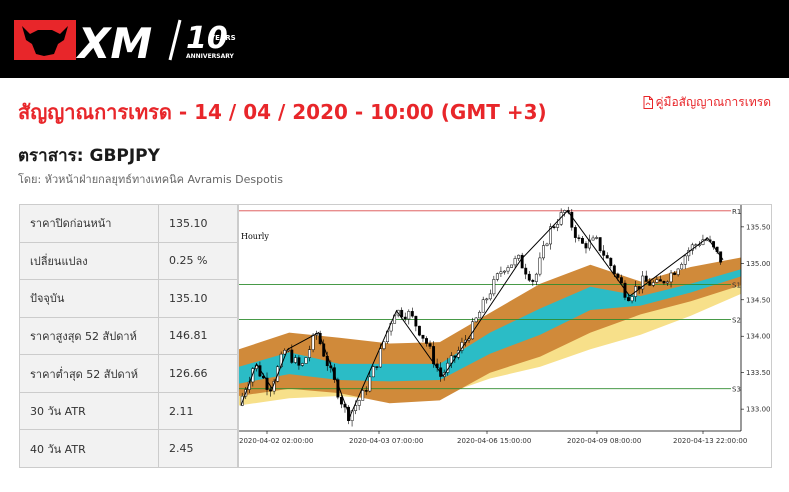 This screenshot has width=789, height=492. I want to click on stat-label: เปลี่ยนแปลง, so click(89, 261).